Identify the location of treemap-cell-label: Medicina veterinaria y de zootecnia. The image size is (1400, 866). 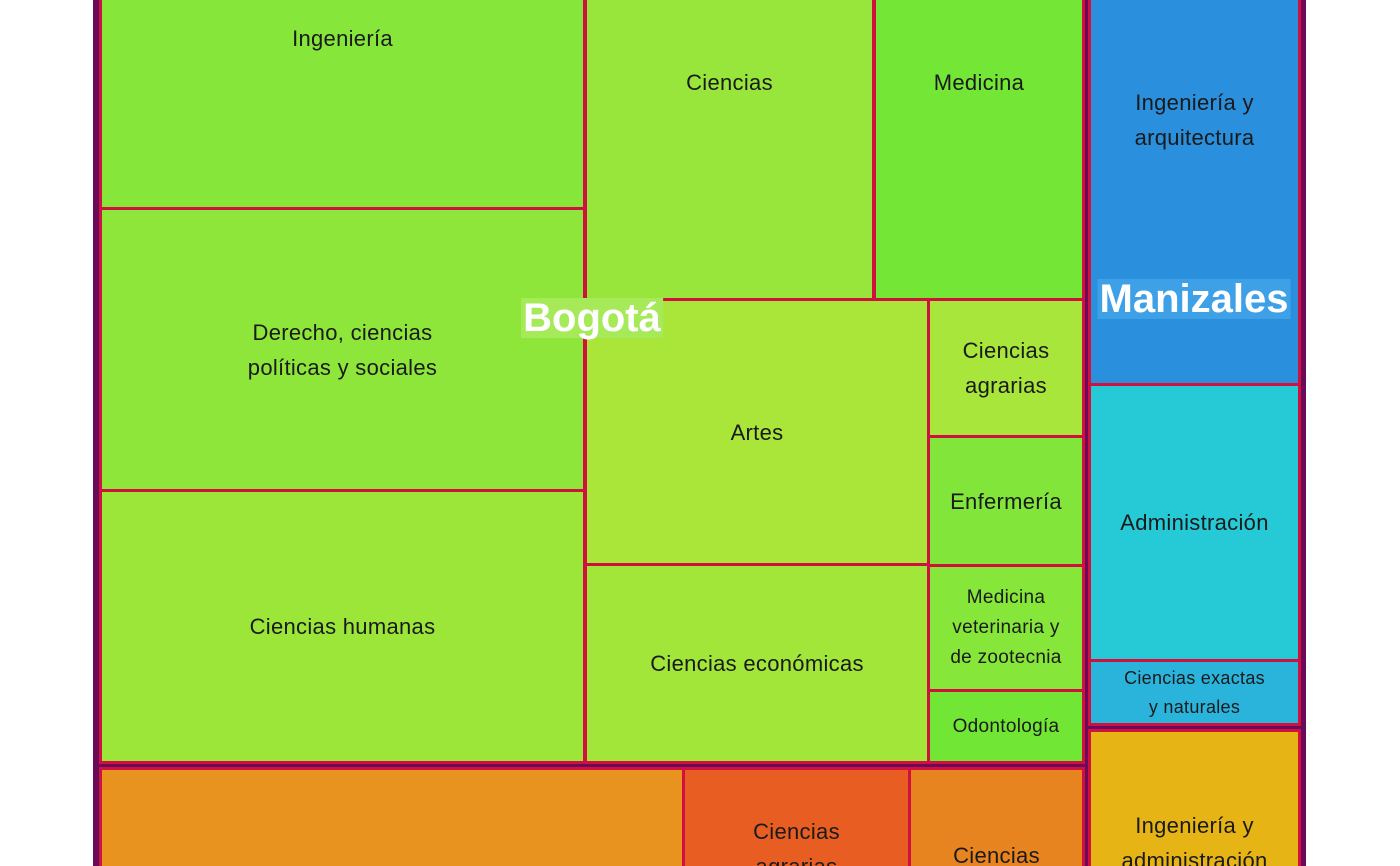
(1006, 627).